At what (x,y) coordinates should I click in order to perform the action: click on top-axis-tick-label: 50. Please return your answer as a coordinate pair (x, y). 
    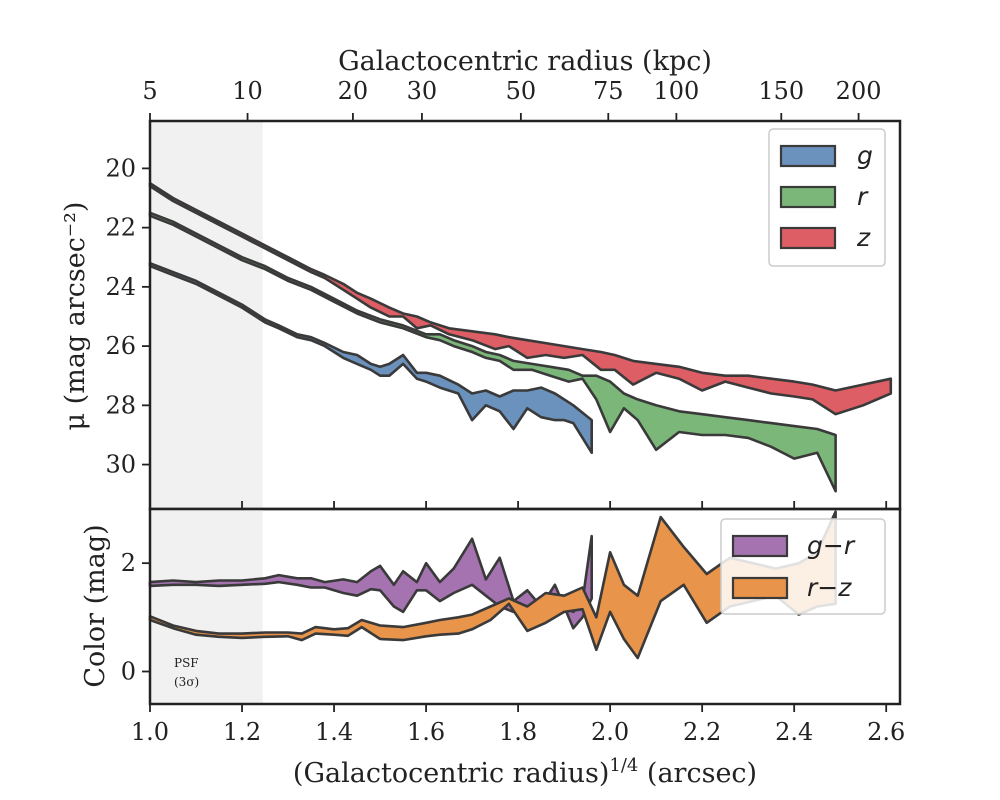
    Looking at the image, I should click on (521, 91).